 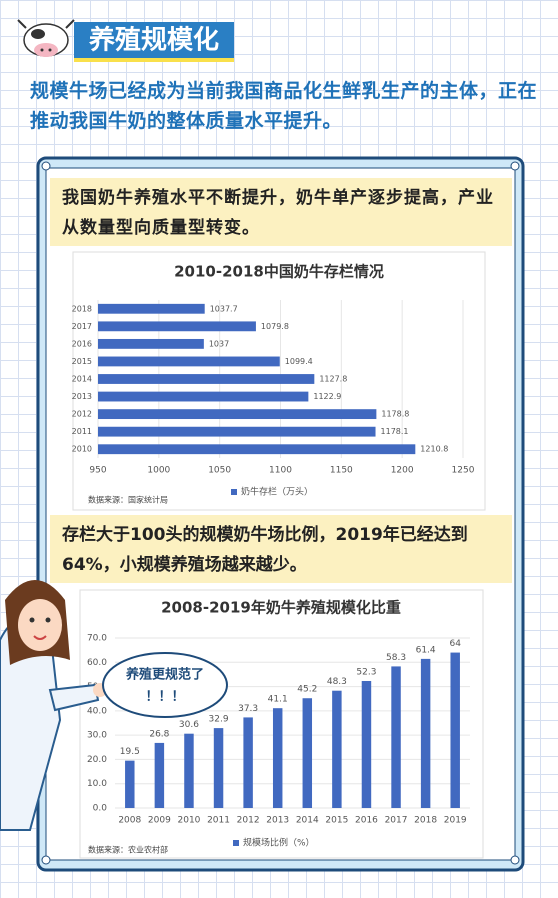 I want to click on value-label: 1127.8, so click(x=333, y=379).